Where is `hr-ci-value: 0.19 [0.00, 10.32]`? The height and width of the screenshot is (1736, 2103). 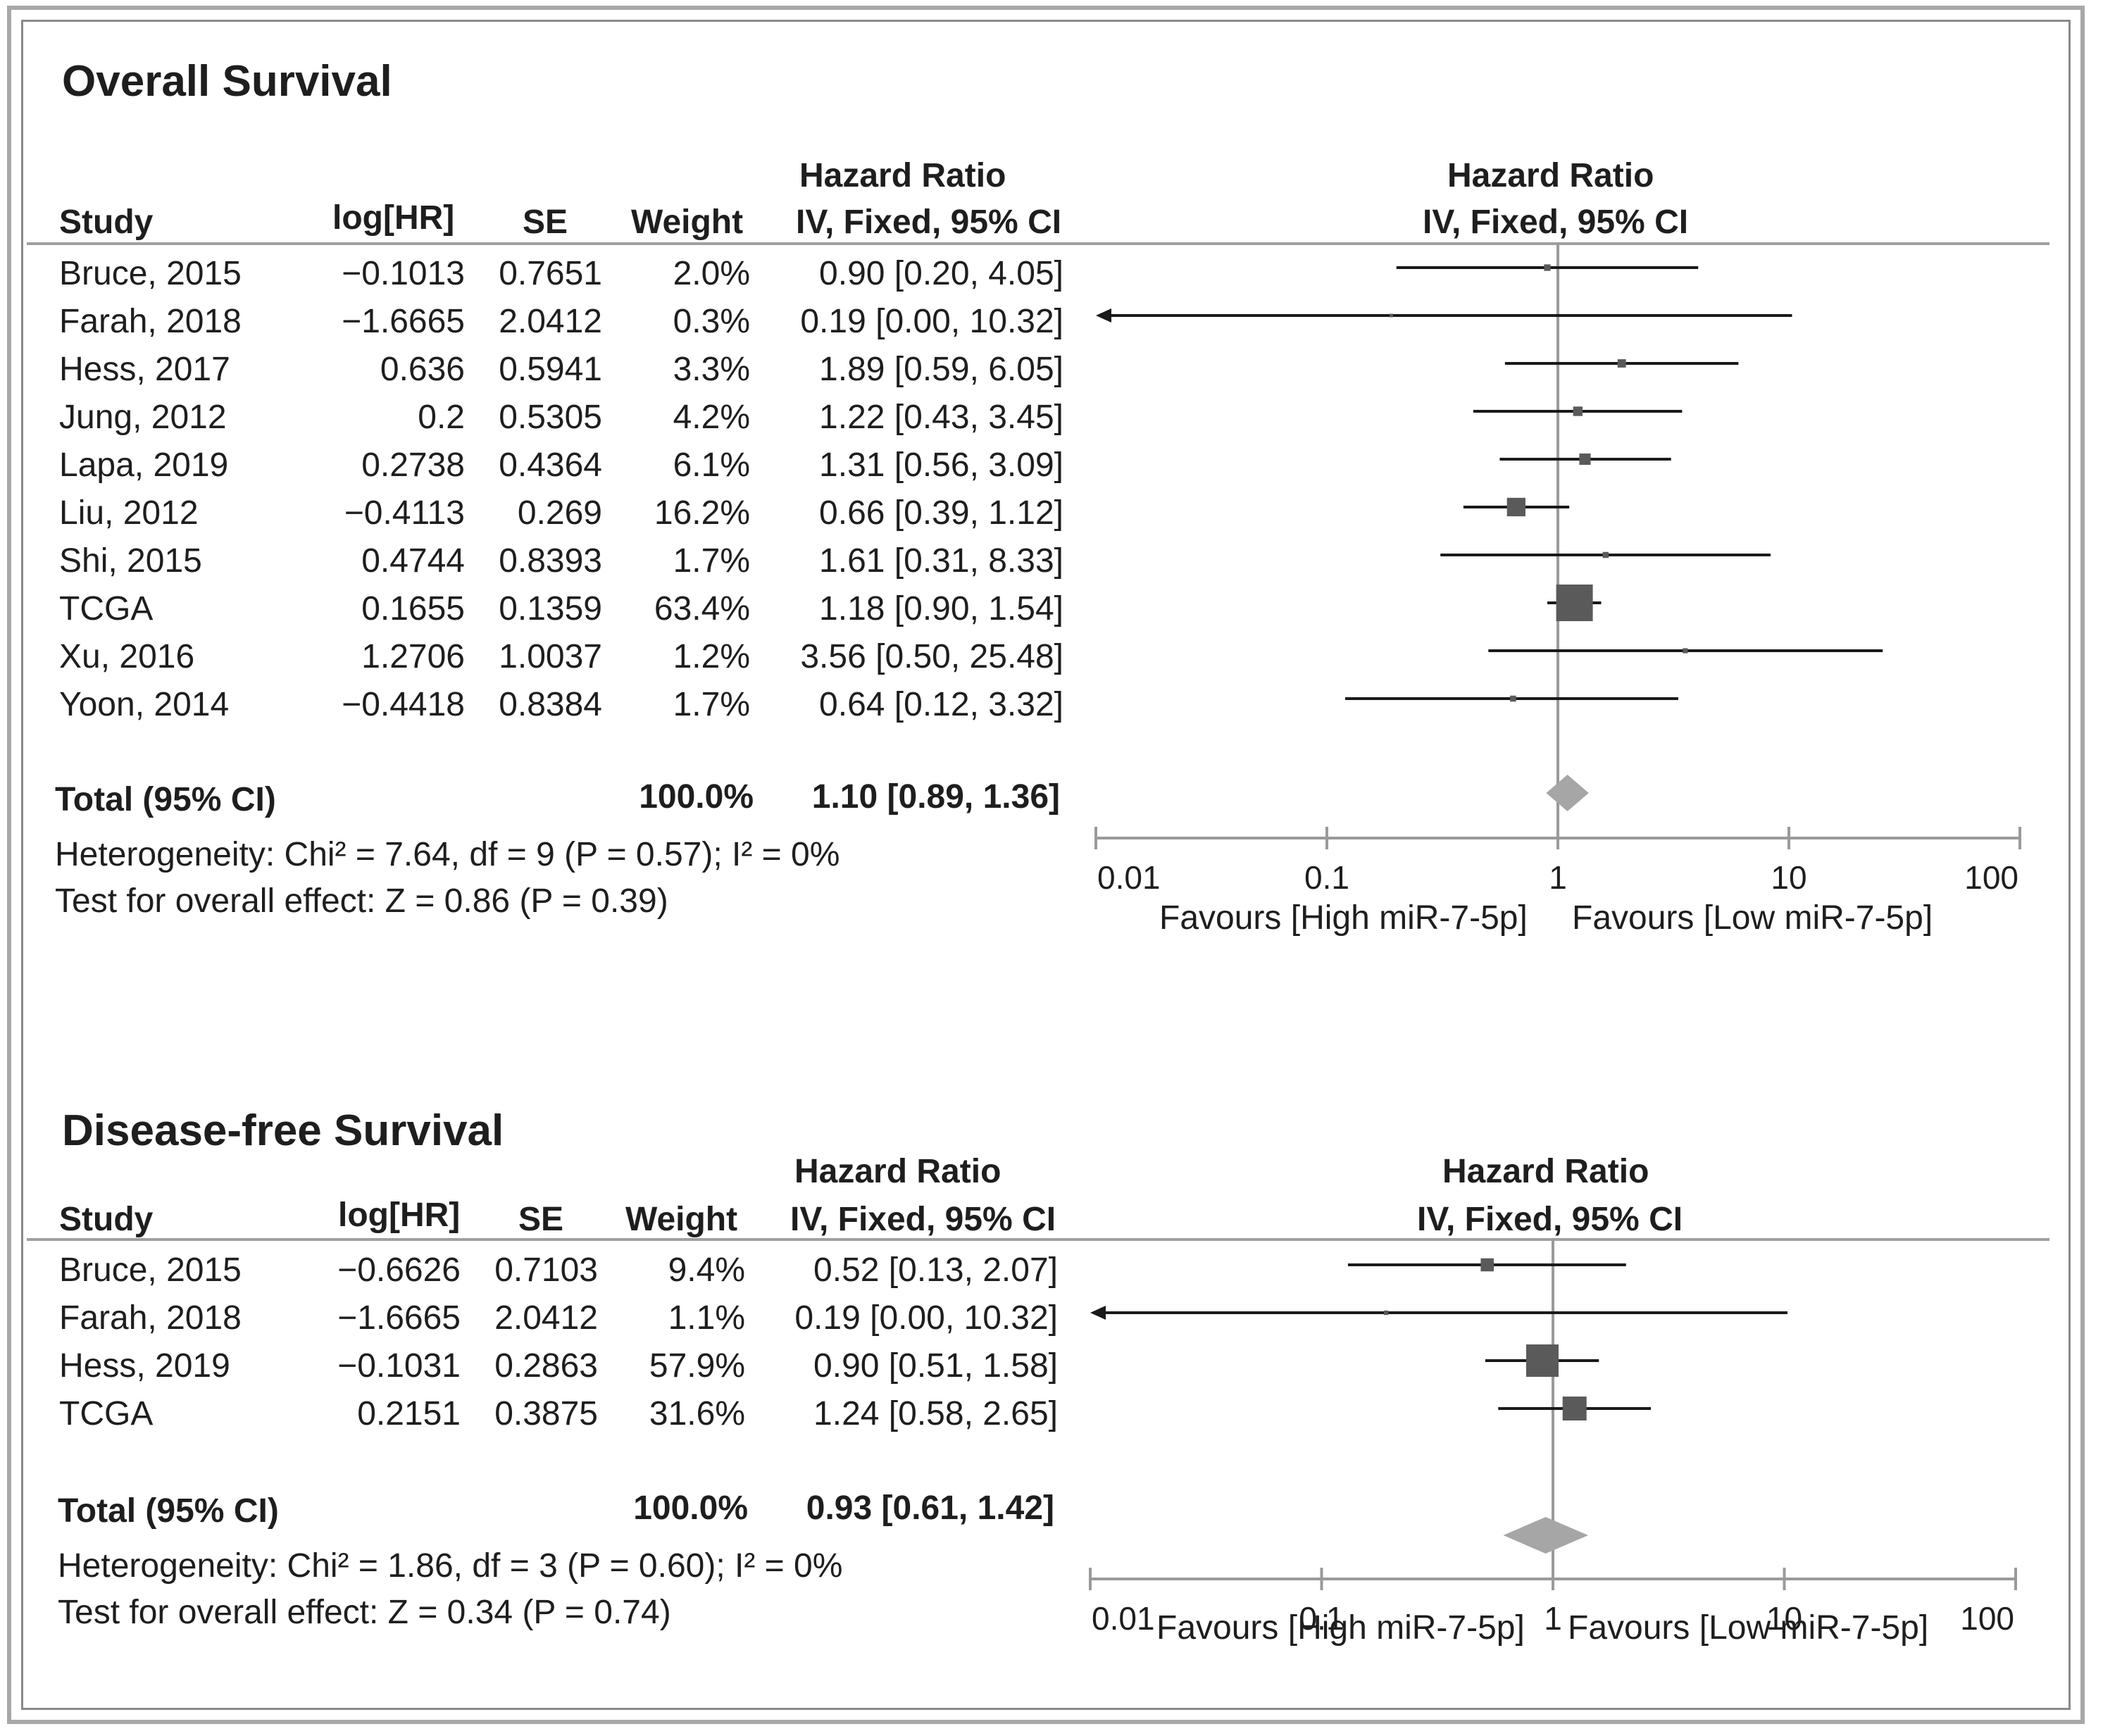
hr-ci-value: 0.19 [0.00, 10.32] is located at coordinates (926, 1318).